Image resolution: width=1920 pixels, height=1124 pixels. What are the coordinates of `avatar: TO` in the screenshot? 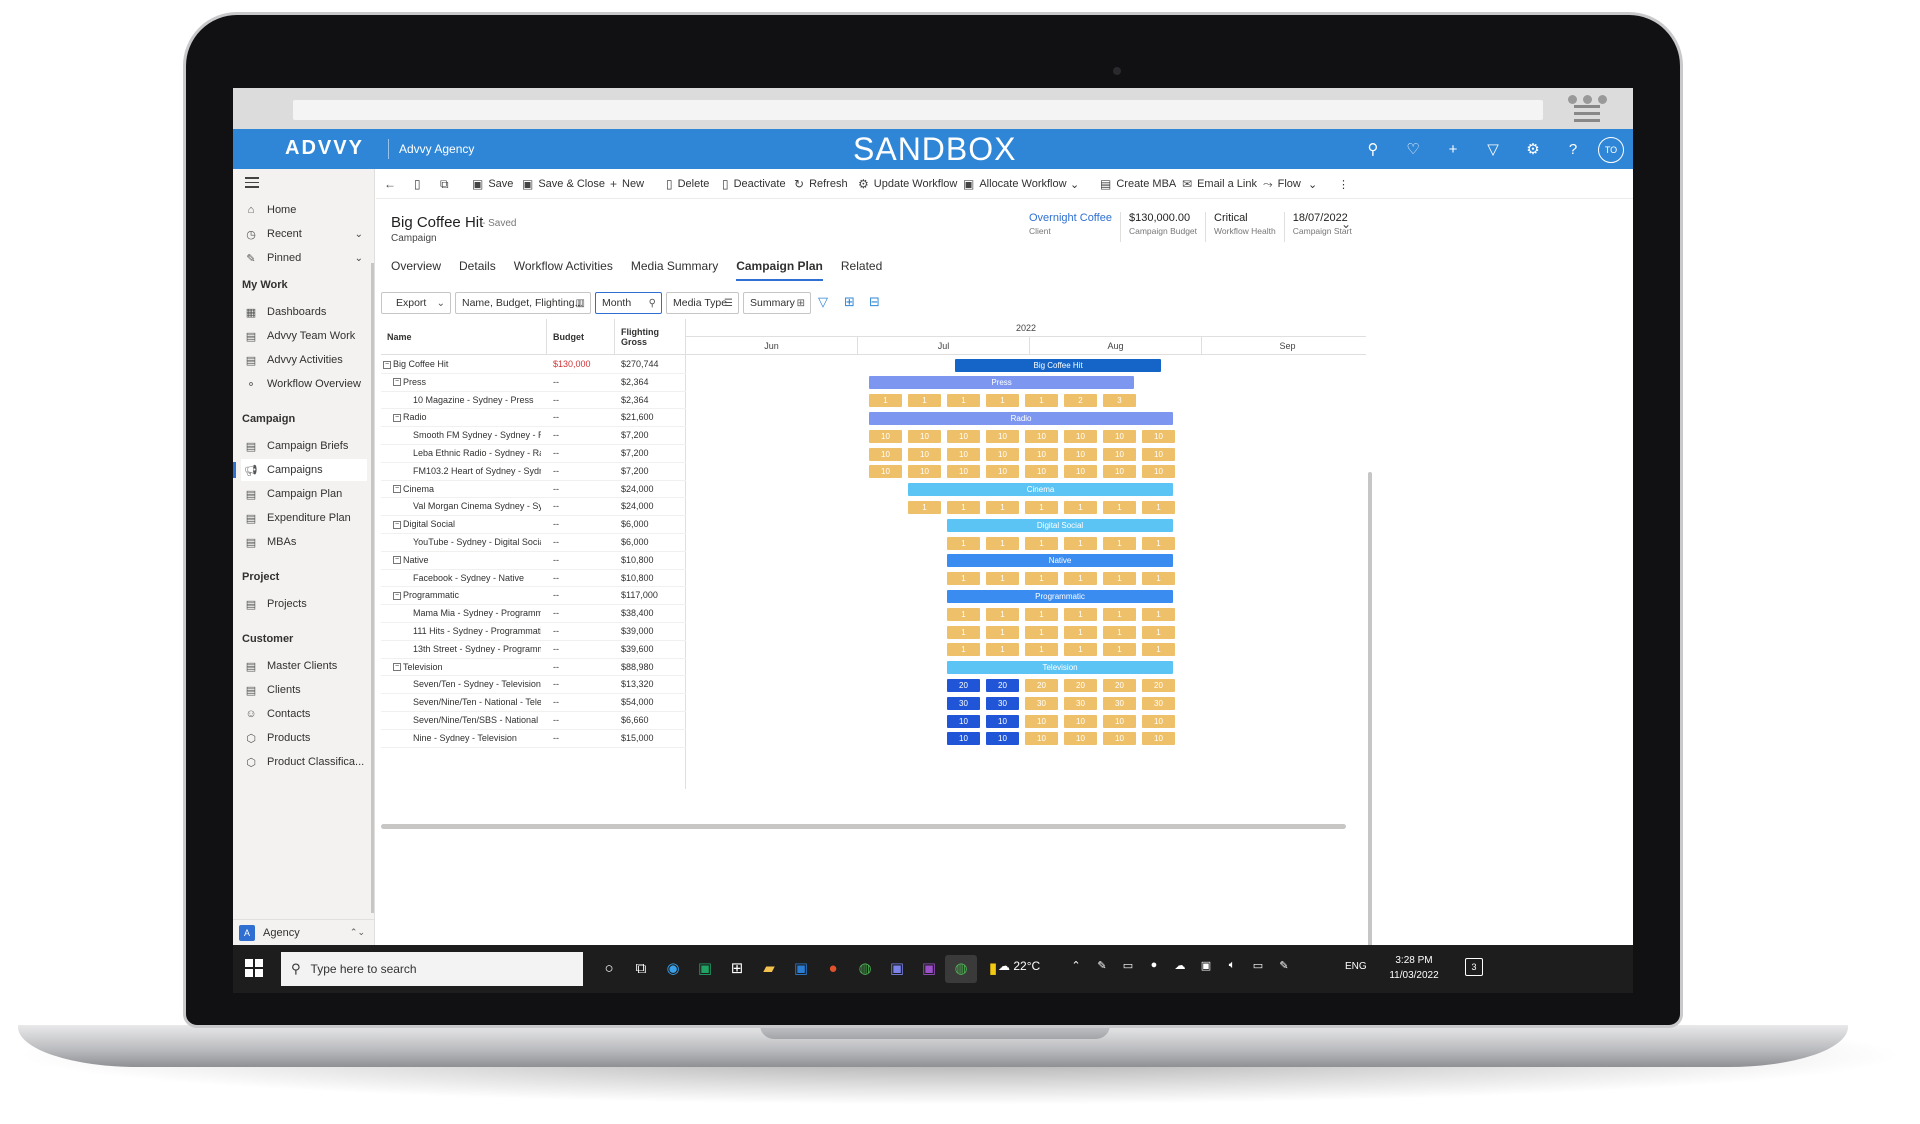 It's located at (1611, 150).